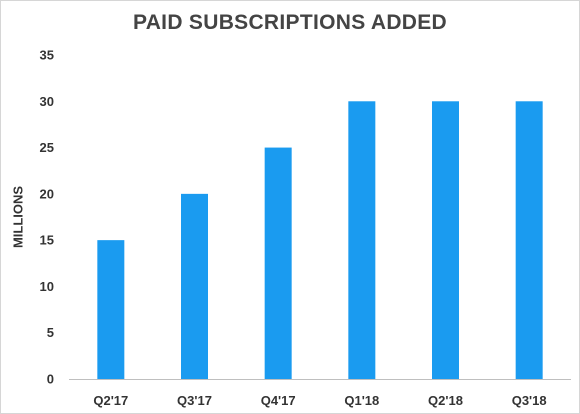  What do you see at coordinates (194, 400) in the screenshot?
I see `x-tick-label: Q3'17` at bounding box center [194, 400].